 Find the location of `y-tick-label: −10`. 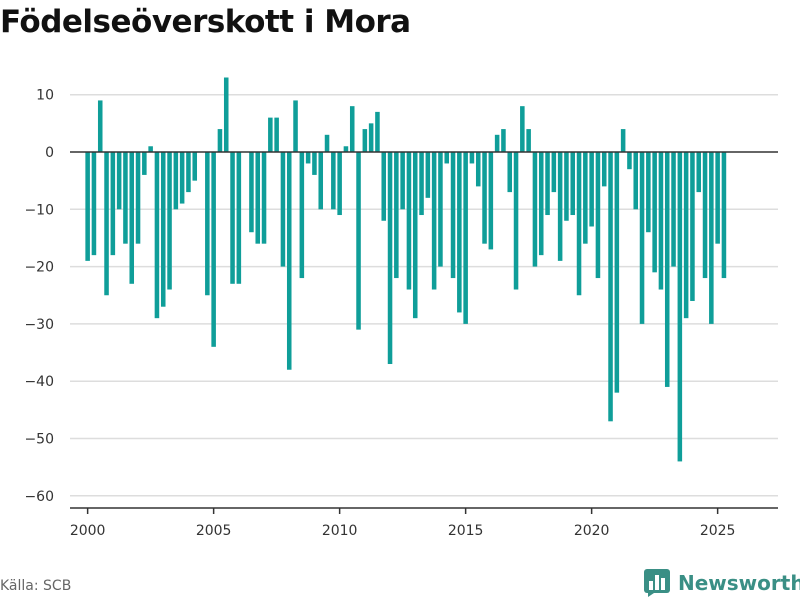

y-tick-label: −10 is located at coordinates (39, 210).